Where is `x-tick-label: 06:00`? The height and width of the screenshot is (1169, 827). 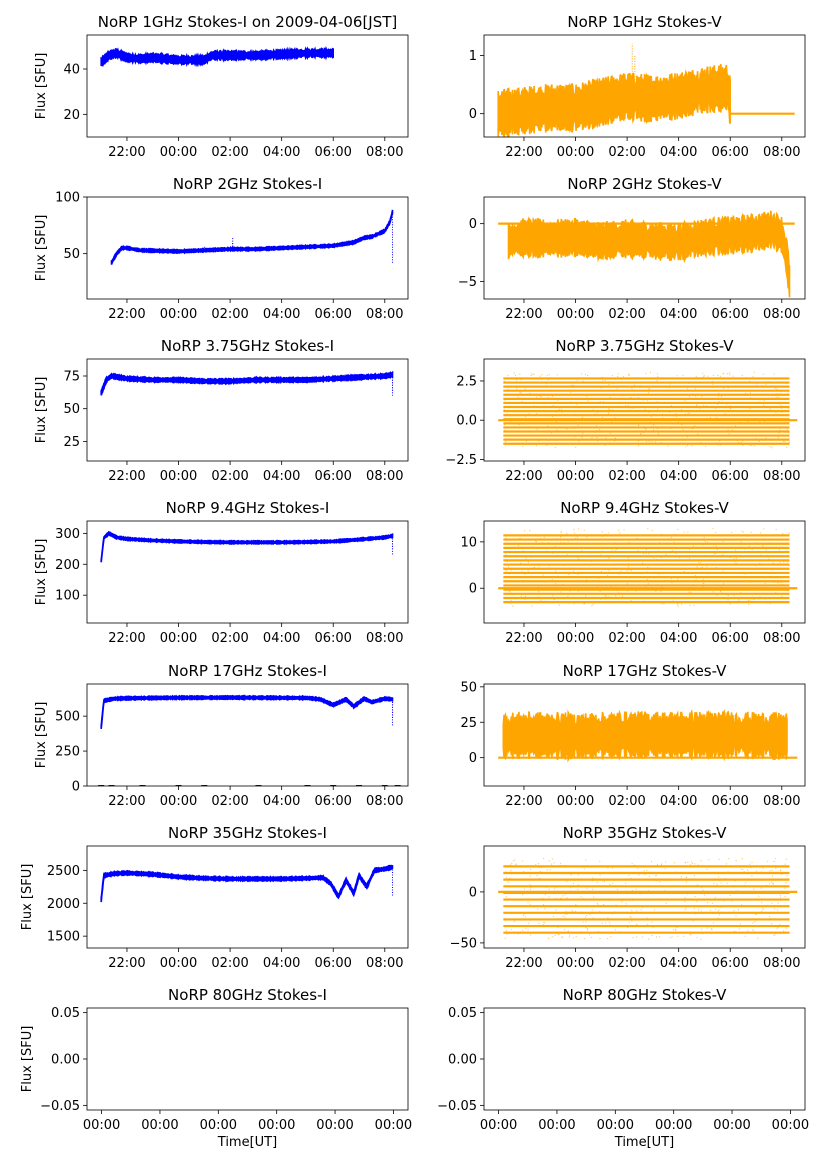
x-tick-label: 06:00 is located at coordinates (729, 963).